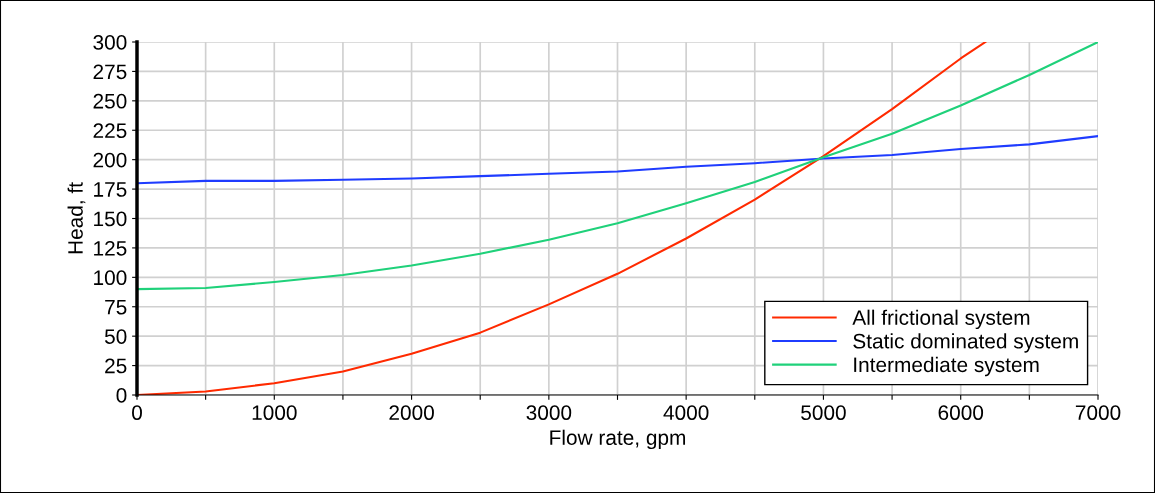 Image resolution: width=1155 pixels, height=493 pixels. I want to click on y-tick-label: 300, so click(110, 42).